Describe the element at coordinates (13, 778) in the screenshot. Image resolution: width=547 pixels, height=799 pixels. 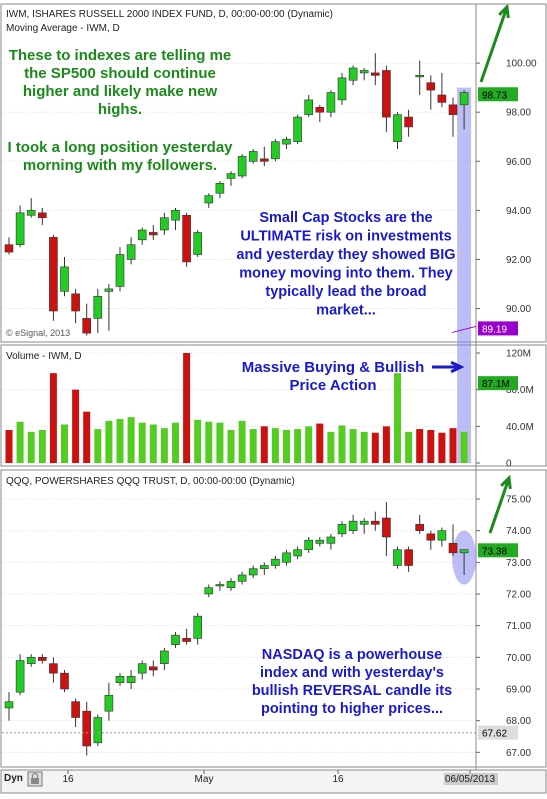
I see `dyn-label: Dyn` at that location.